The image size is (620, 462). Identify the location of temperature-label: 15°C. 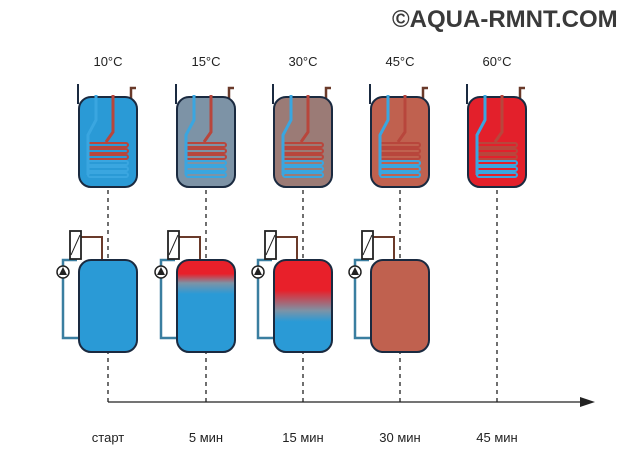
(206, 61).